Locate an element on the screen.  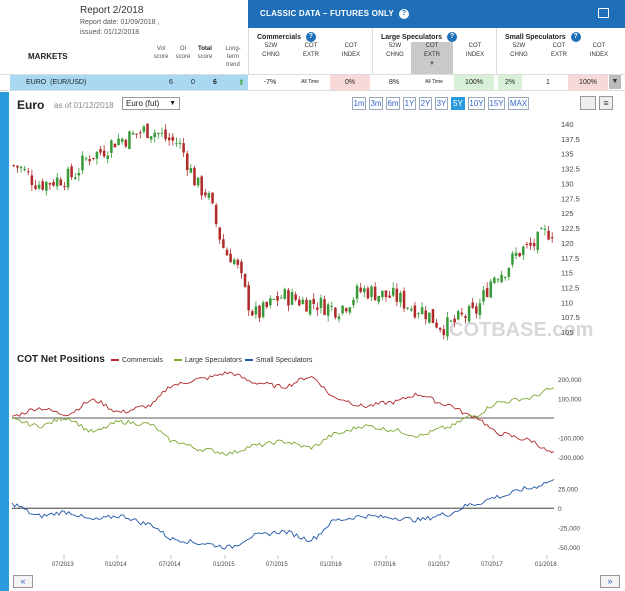
y-tick-label: 122.5 is located at coordinates (570, 228).